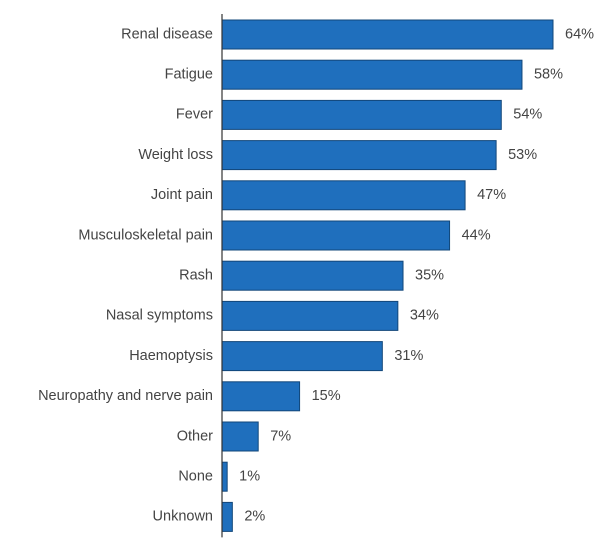 The width and height of the screenshot is (612, 547). What do you see at coordinates (195, 477) in the screenshot?
I see `category-label: None` at bounding box center [195, 477].